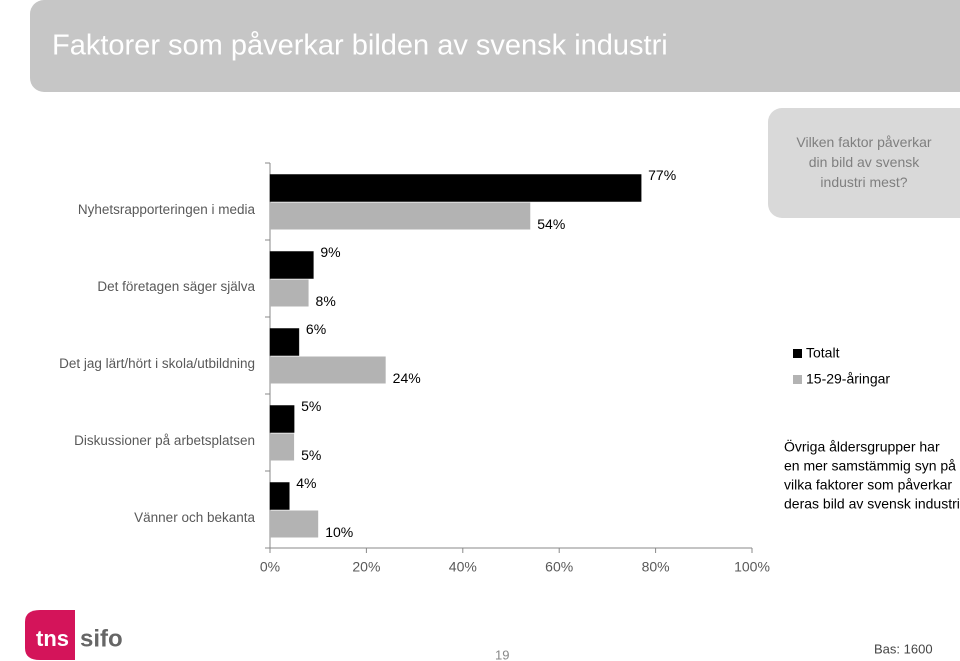 Image resolution: width=960 pixels, height=661 pixels. Describe the element at coordinates (502, 654) in the screenshot. I see `page-number: 19` at that location.